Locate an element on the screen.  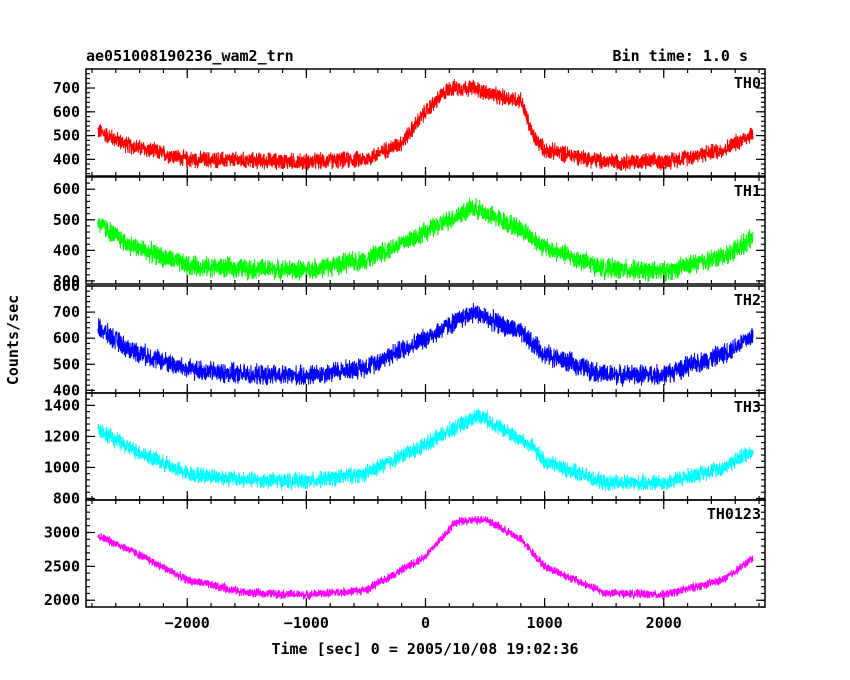
panel-th1: 300 400 500 600 TH1 is located at coordinates (409, 233).